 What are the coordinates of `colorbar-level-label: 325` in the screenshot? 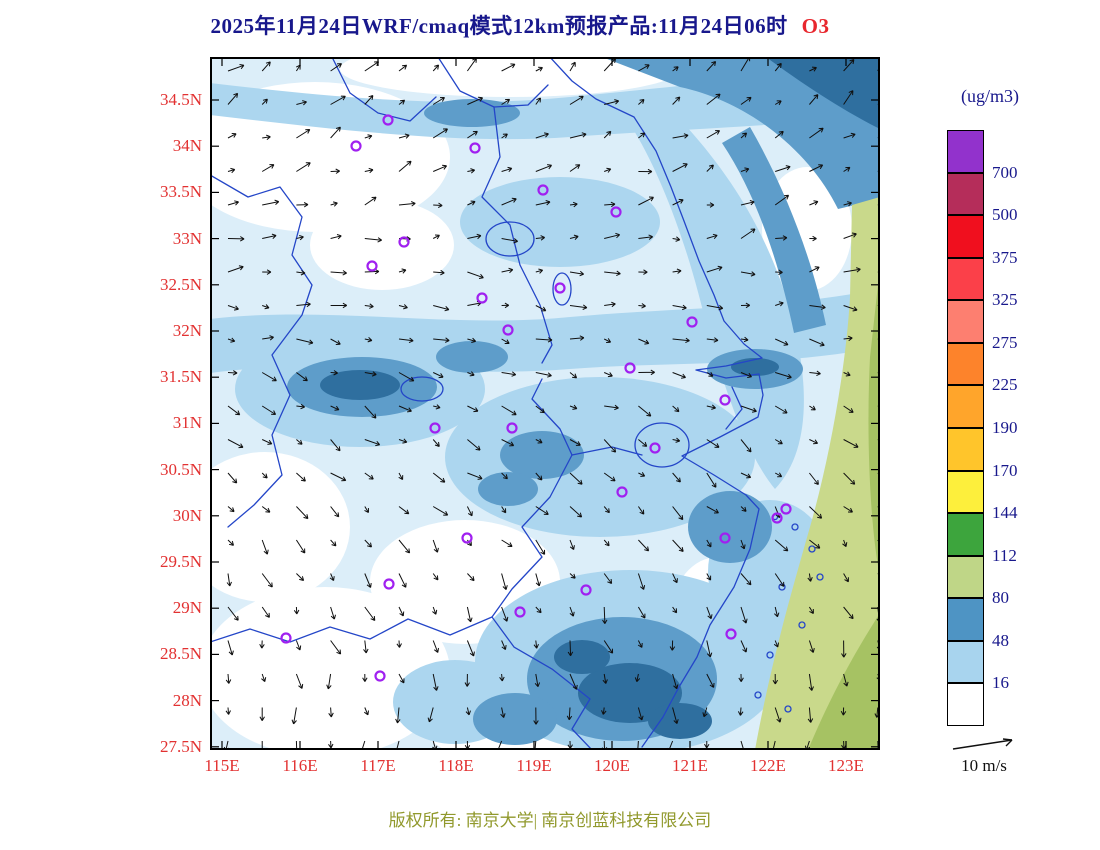 It's located at (1005, 300).